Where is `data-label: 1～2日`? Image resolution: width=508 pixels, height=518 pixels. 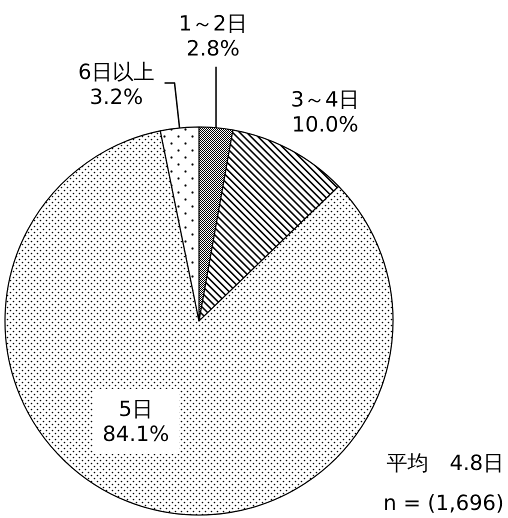 data-label: 1～2日 is located at coordinates (213, 24).